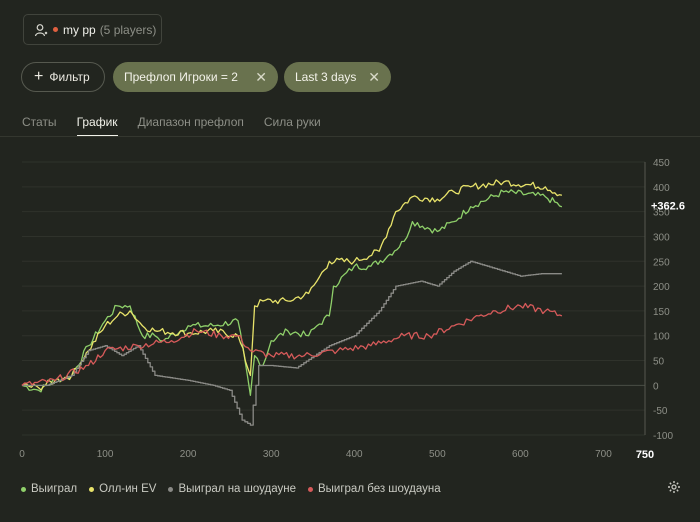  I want to click on legend-item-non-showdown: Выиграл без шоудауна, so click(374, 489).